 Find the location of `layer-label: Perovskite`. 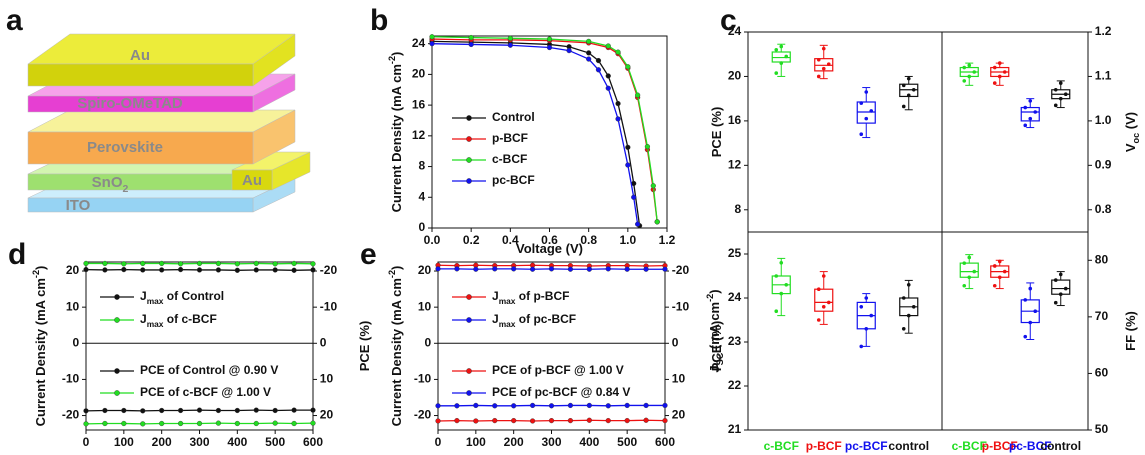

layer-label: Perovskite is located at coordinates (125, 147).